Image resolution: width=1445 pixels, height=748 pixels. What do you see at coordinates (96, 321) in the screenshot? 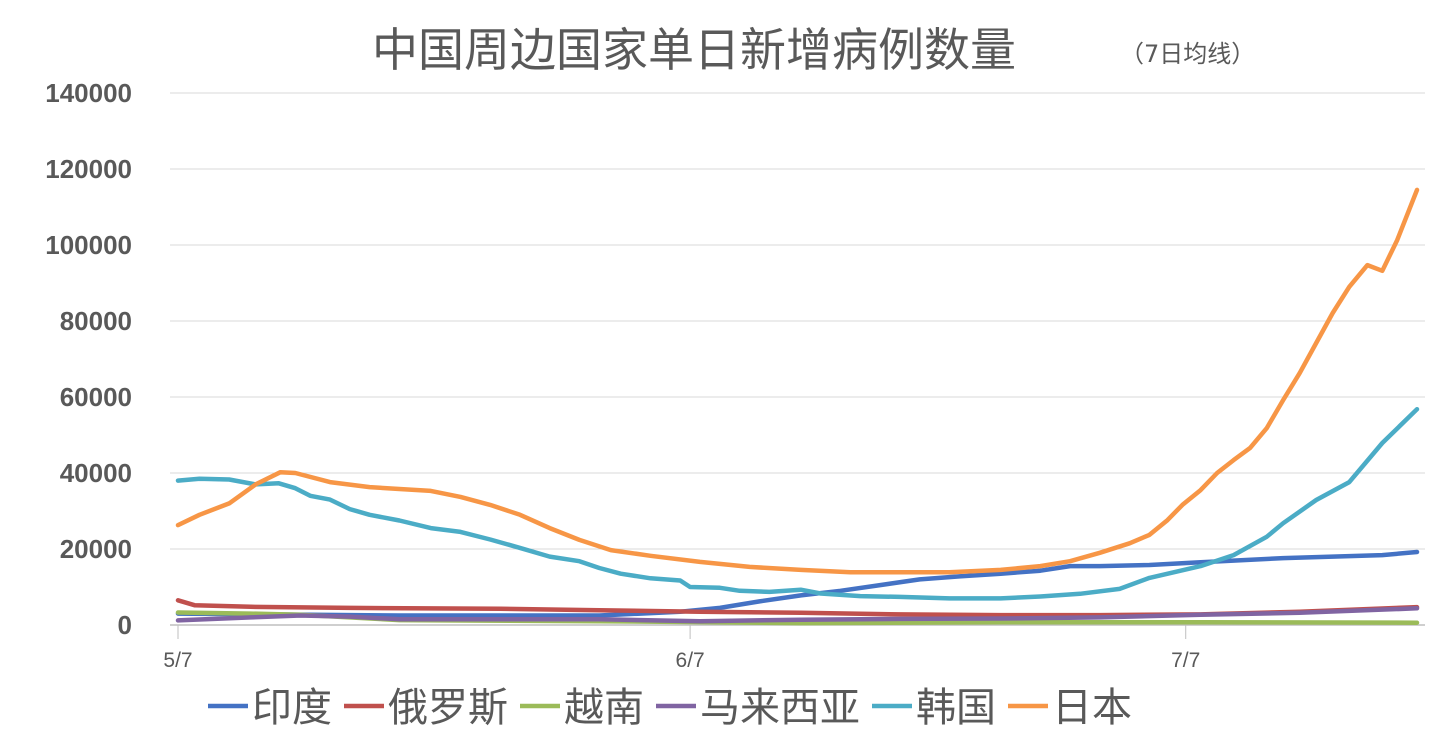
I see `y-tick-label: 80000` at bounding box center [96, 321].